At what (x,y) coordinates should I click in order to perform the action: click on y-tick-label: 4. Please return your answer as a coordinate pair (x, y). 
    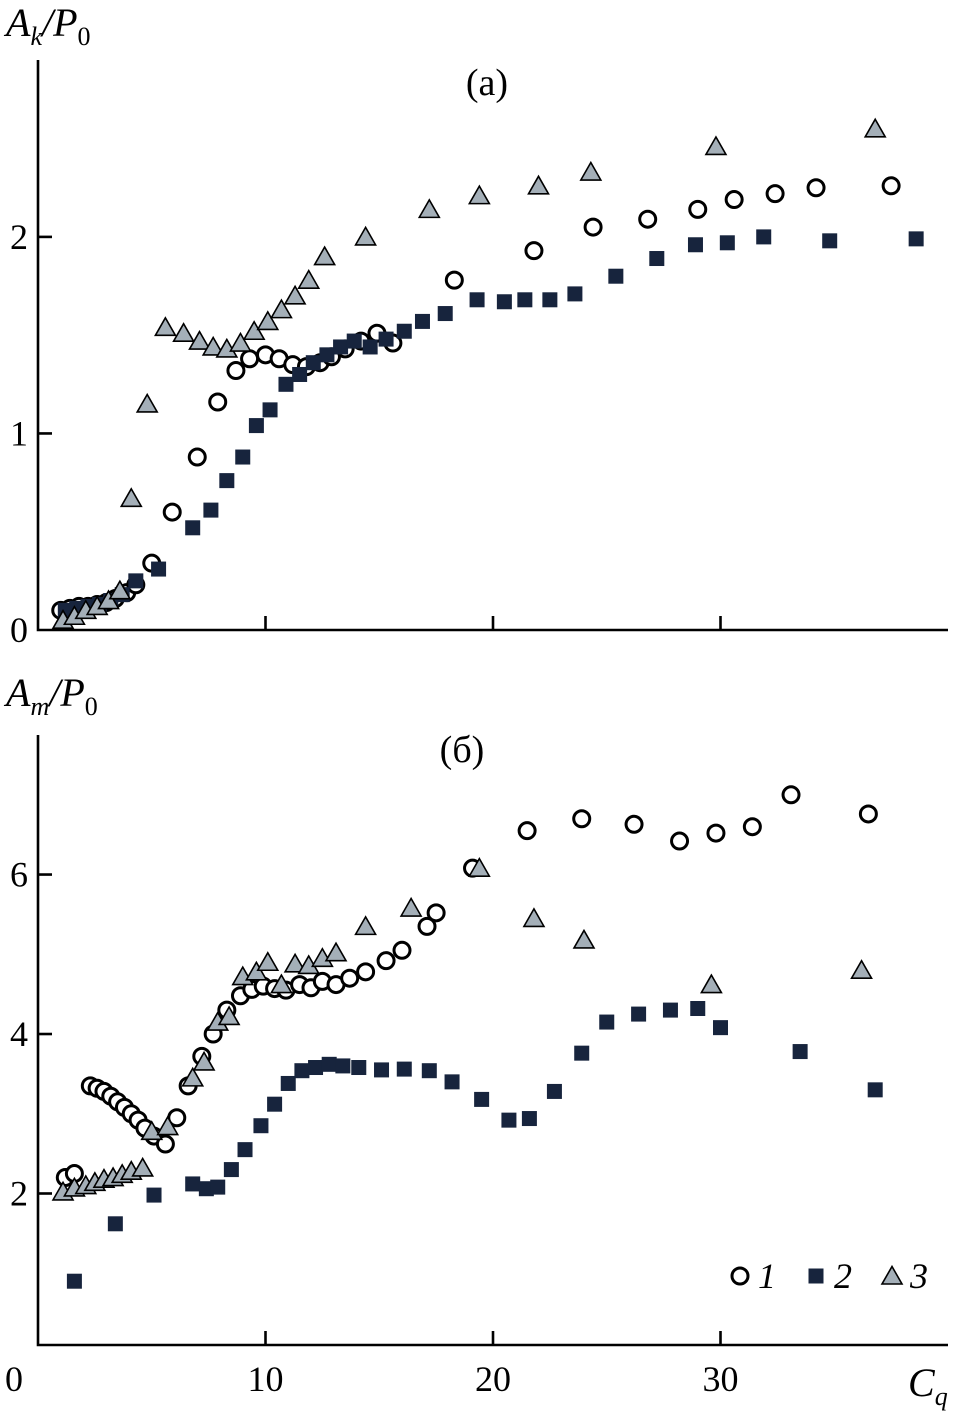
    Looking at the image, I should click on (19, 1034).